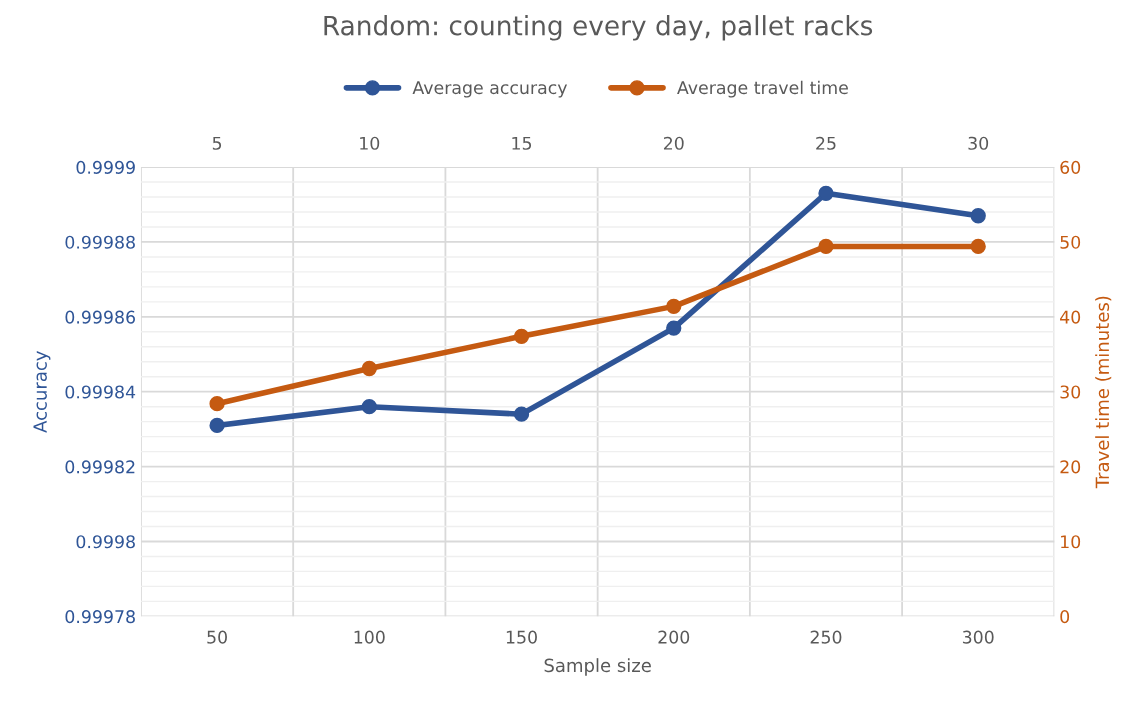 This screenshot has height=702, width=1146. I want to click on x2-tick-label: 10, so click(370, 143).